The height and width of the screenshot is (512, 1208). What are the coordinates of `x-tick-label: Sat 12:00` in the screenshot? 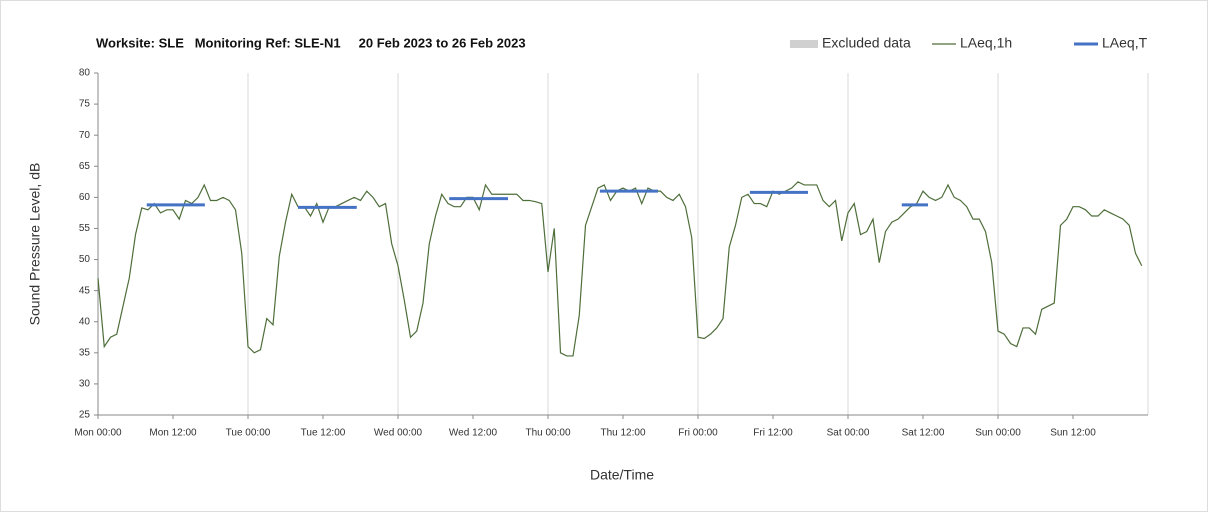 It's located at (923, 433).